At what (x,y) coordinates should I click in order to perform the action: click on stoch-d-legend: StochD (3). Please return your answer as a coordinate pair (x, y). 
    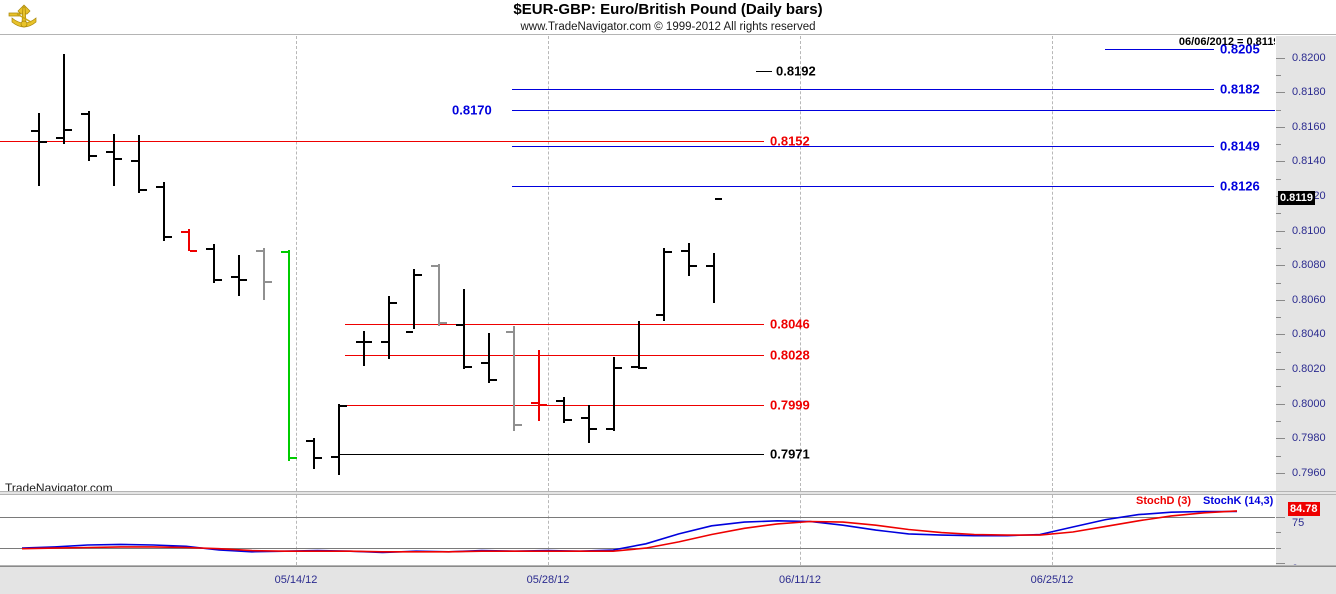
    Looking at the image, I should click on (1163, 501).